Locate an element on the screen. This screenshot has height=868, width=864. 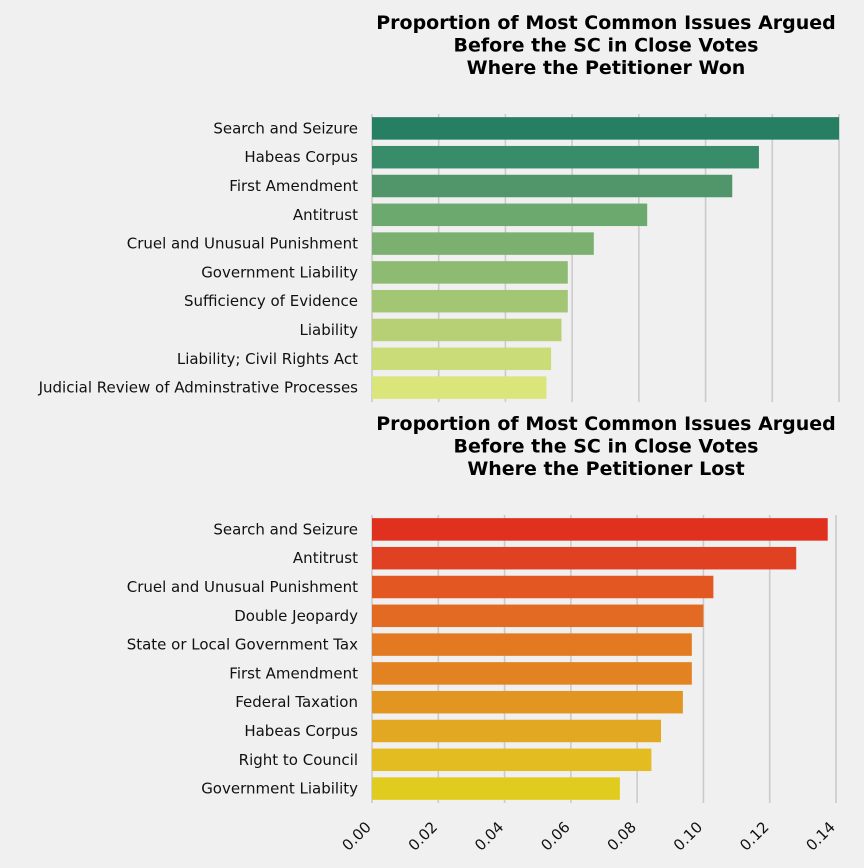
x-tick-label: 0.02 is located at coordinates (423, 836).